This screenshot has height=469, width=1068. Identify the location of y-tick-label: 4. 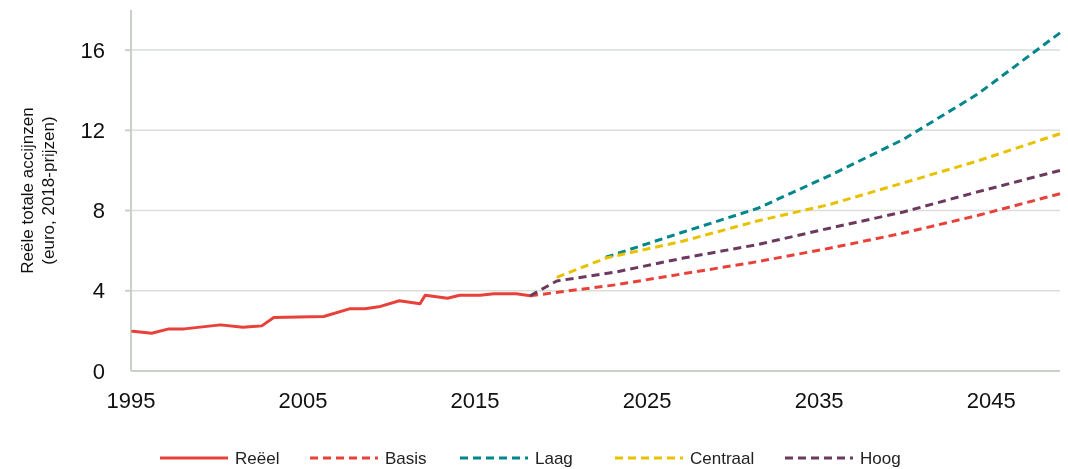
(98, 291).